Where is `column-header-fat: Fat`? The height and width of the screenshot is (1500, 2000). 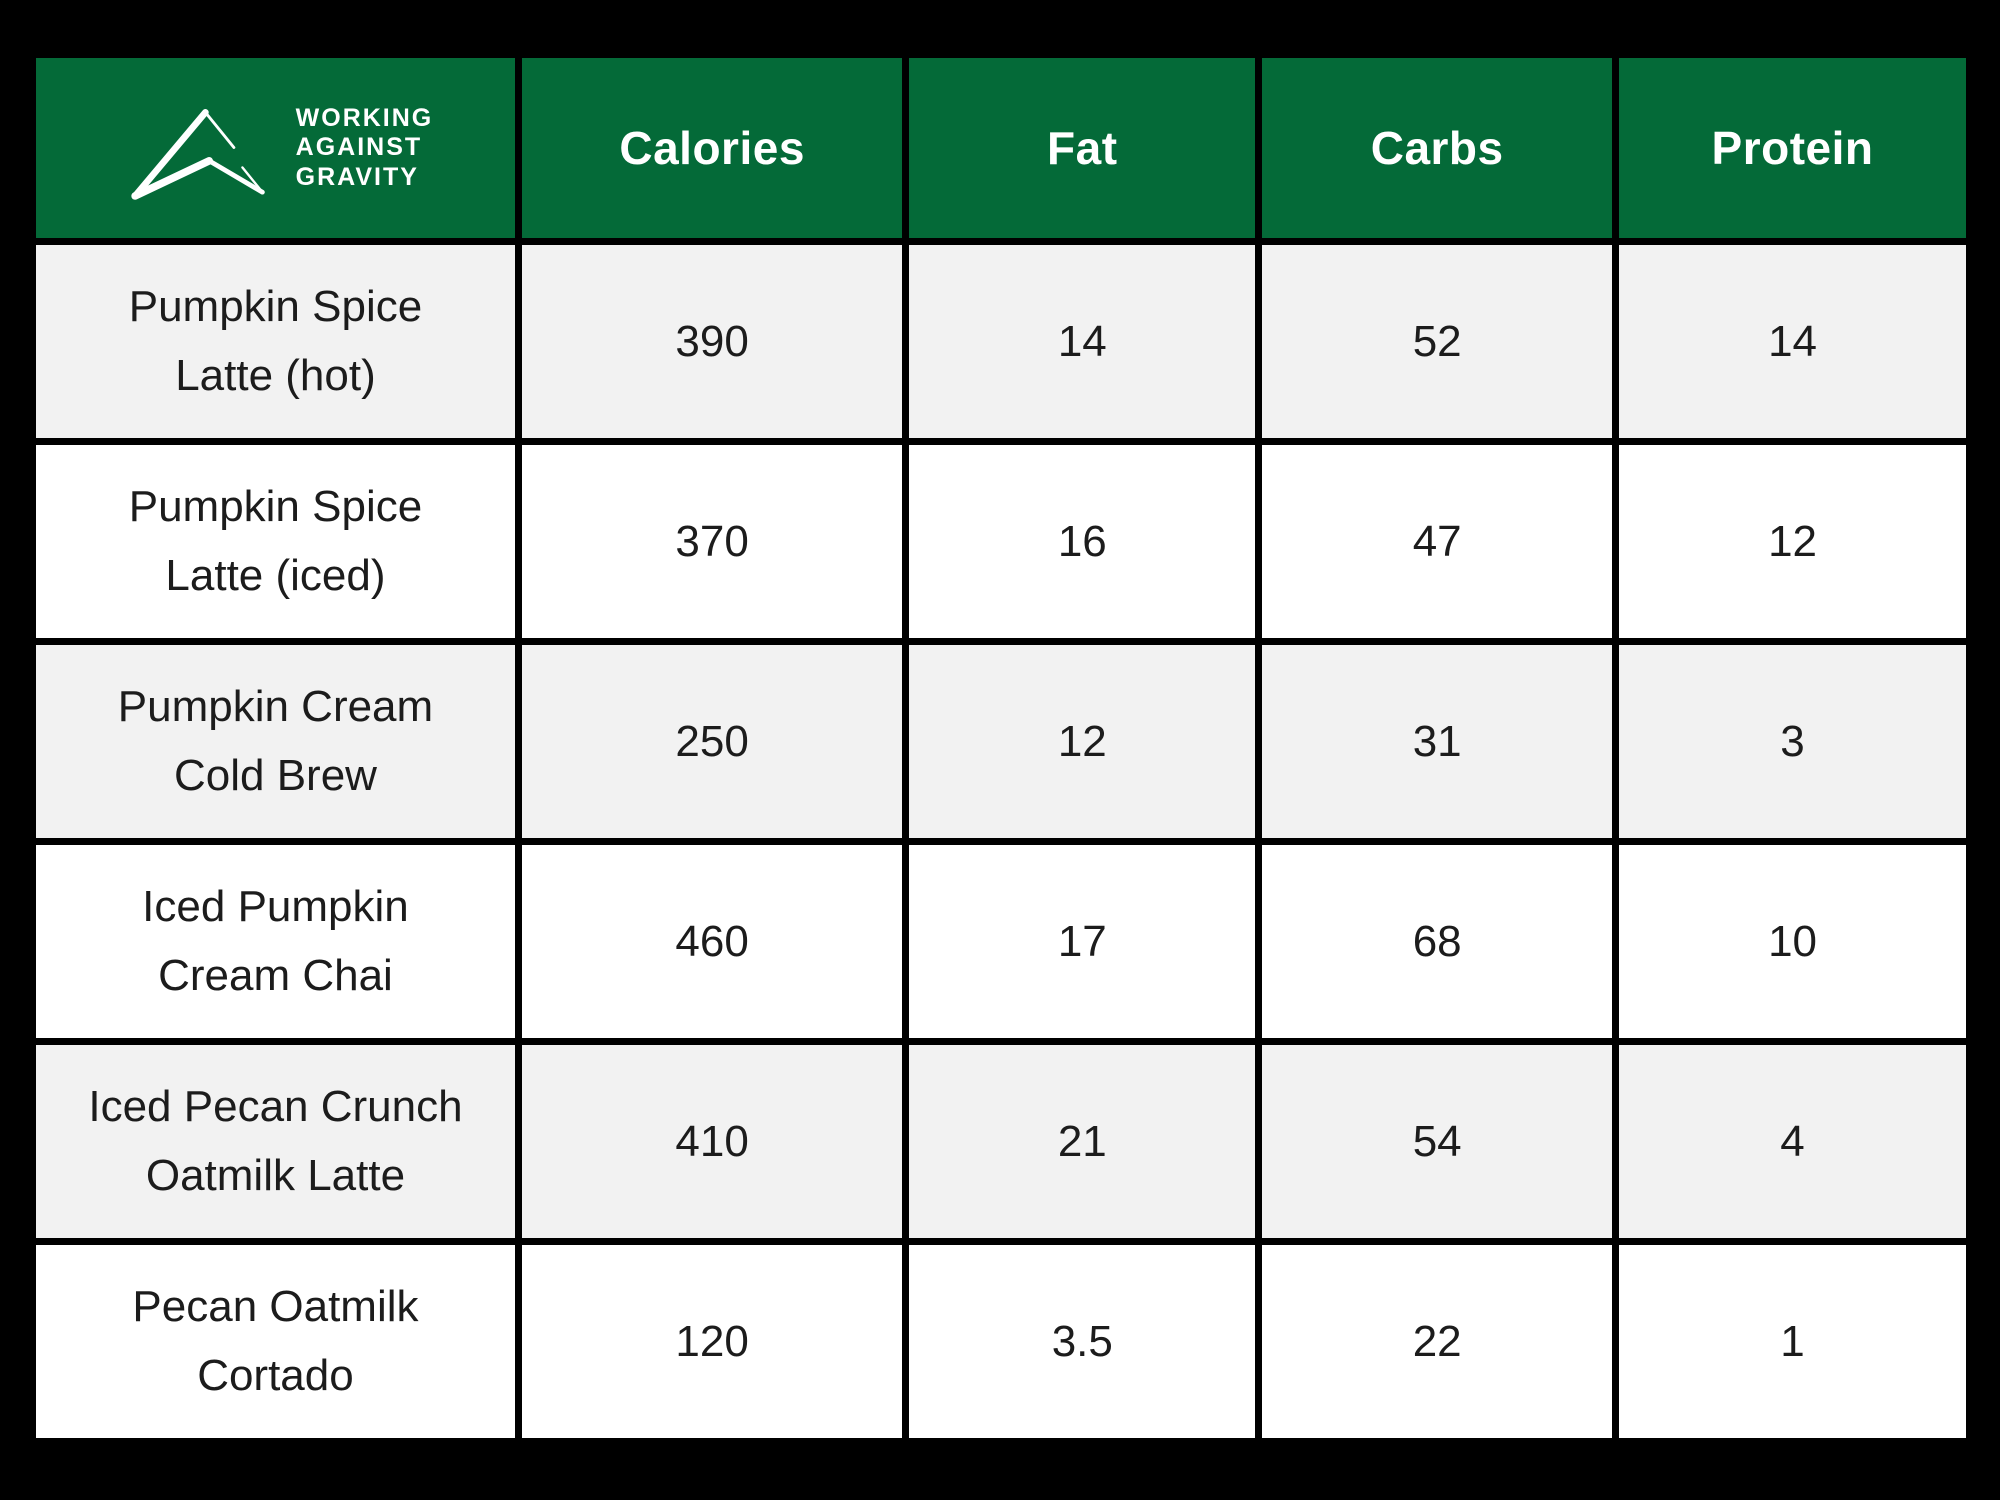 column-header-fat: Fat is located at coordinates (1082, 148).